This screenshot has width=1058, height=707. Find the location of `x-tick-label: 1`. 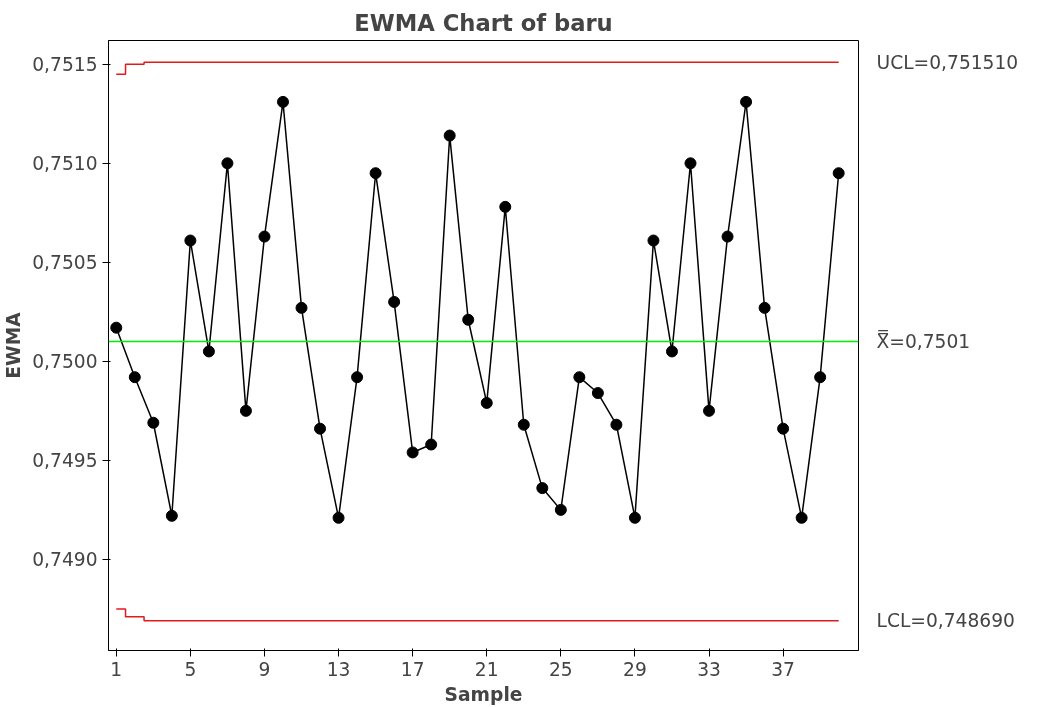

x-tick-label: 1 is located at coordinates (116, 669).